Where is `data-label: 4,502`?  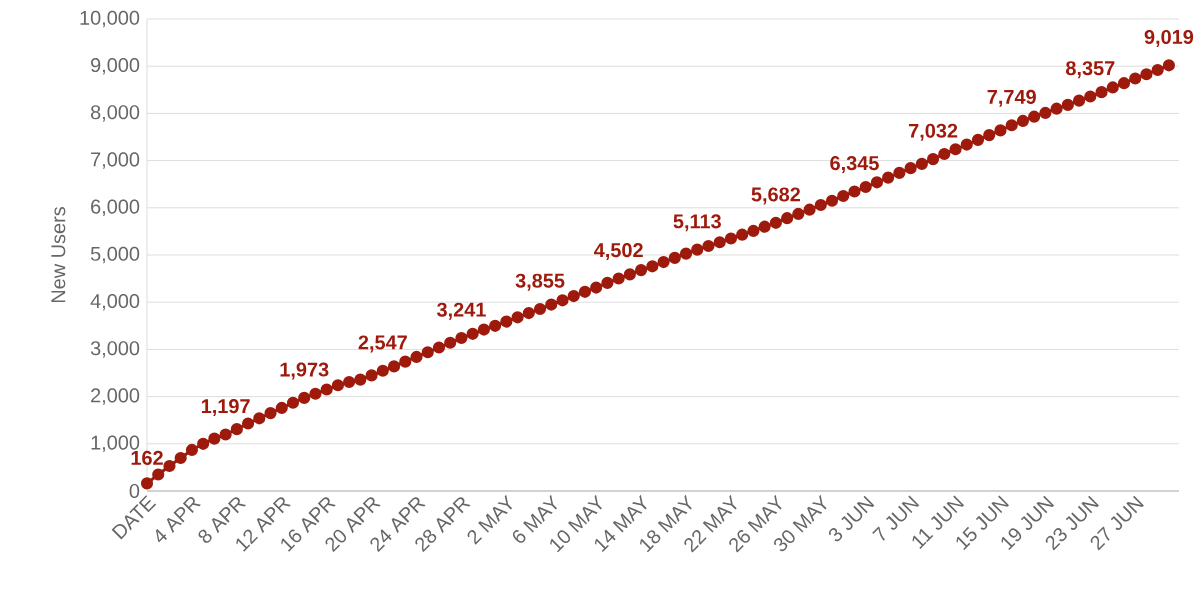 data-label: 4,502 is located at coordinates (618, 252).